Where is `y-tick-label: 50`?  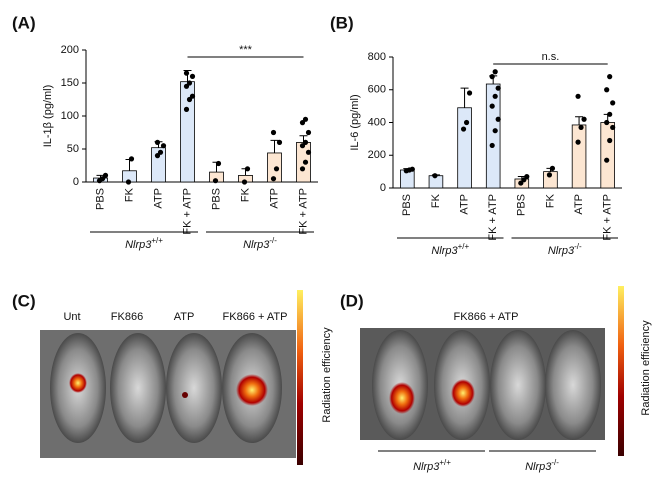
y-tick-label: 50 is located at coordinates (73, 149).